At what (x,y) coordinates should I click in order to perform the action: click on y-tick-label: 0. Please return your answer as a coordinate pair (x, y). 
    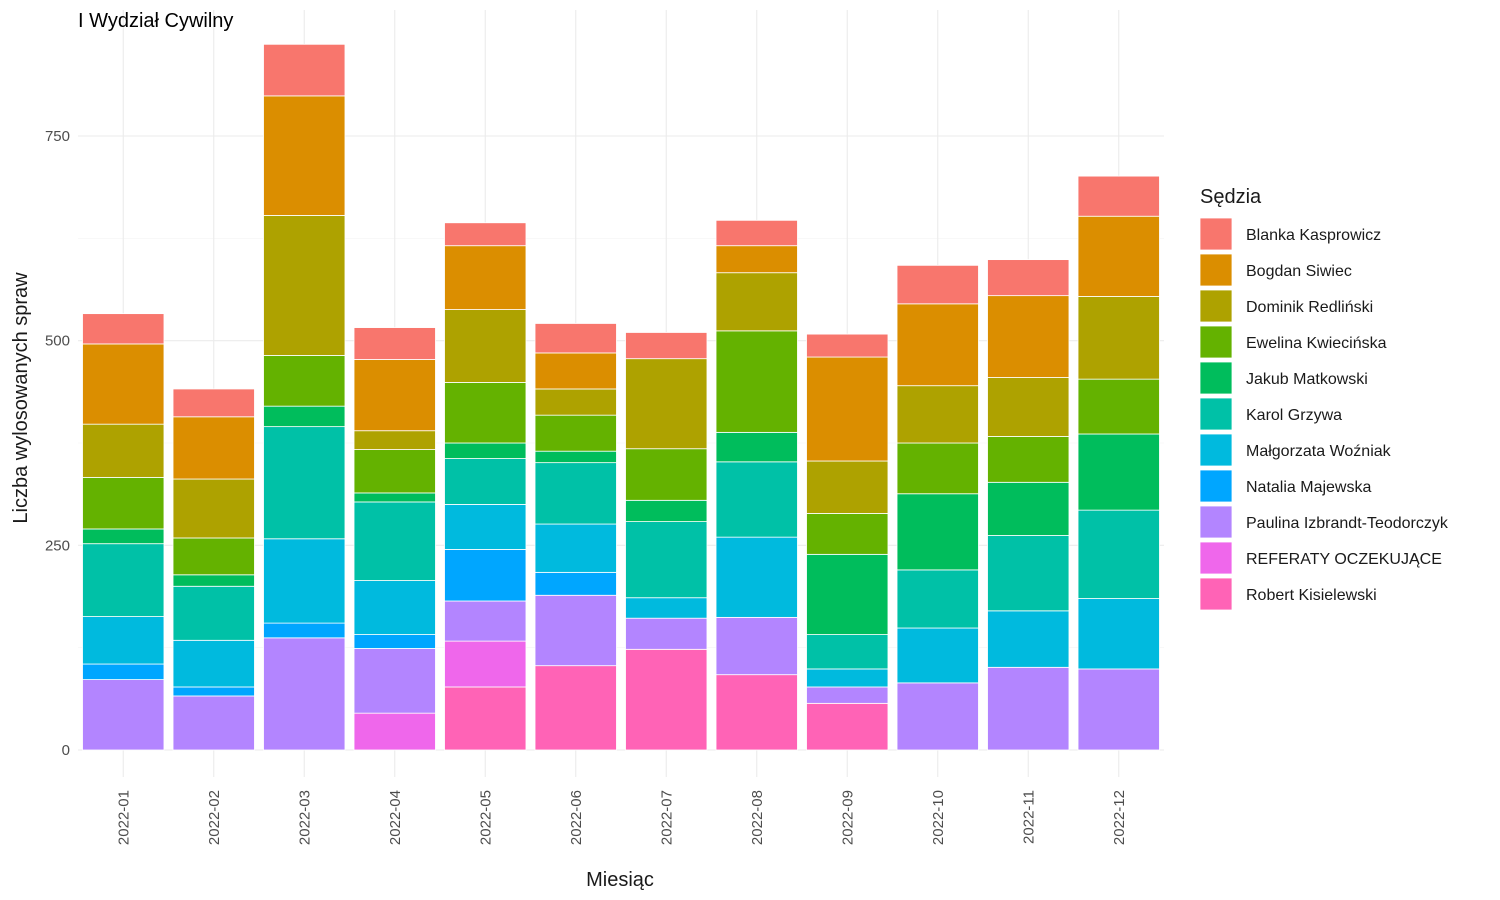
    Looking at the image, I should click on (66, 750).